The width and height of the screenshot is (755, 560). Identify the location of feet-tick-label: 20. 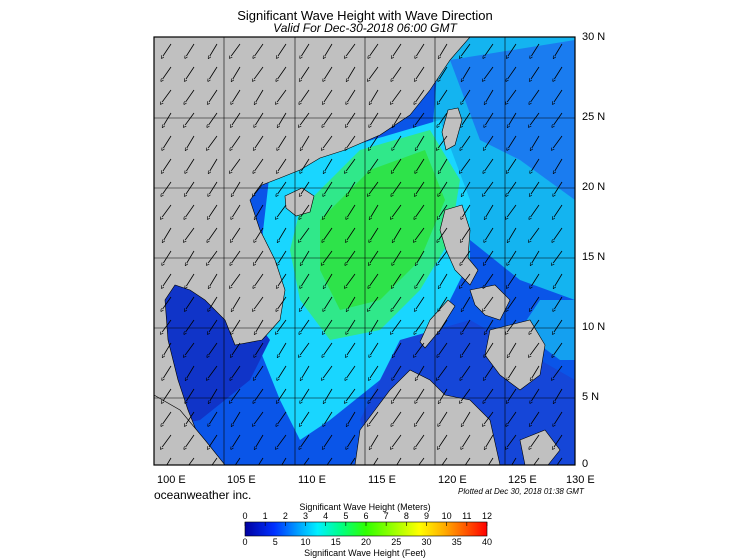
(365, 542).